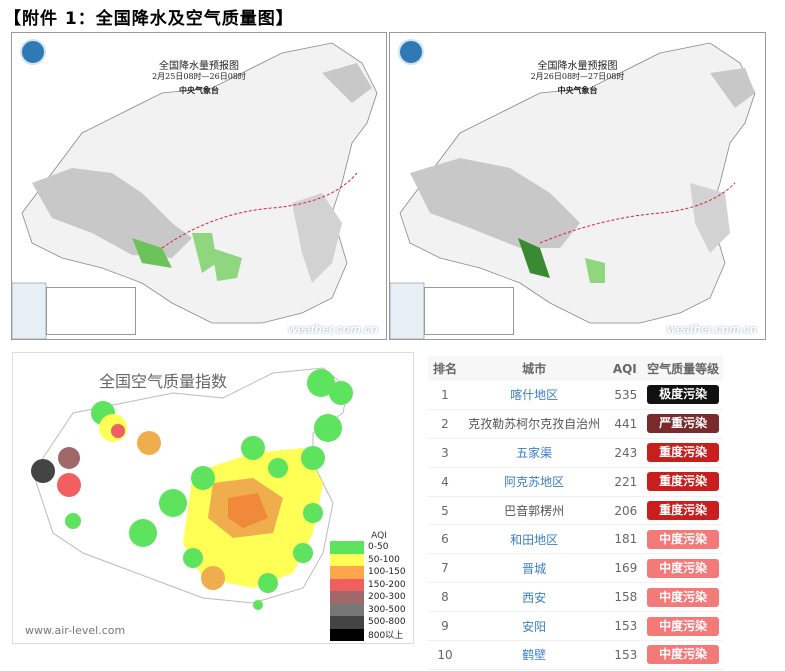 Image resolution: width=785 pixels, height=671 pixels. I want to click on table-row: 5 巴音郭楞州 206 重度污染, so click(575, 511).